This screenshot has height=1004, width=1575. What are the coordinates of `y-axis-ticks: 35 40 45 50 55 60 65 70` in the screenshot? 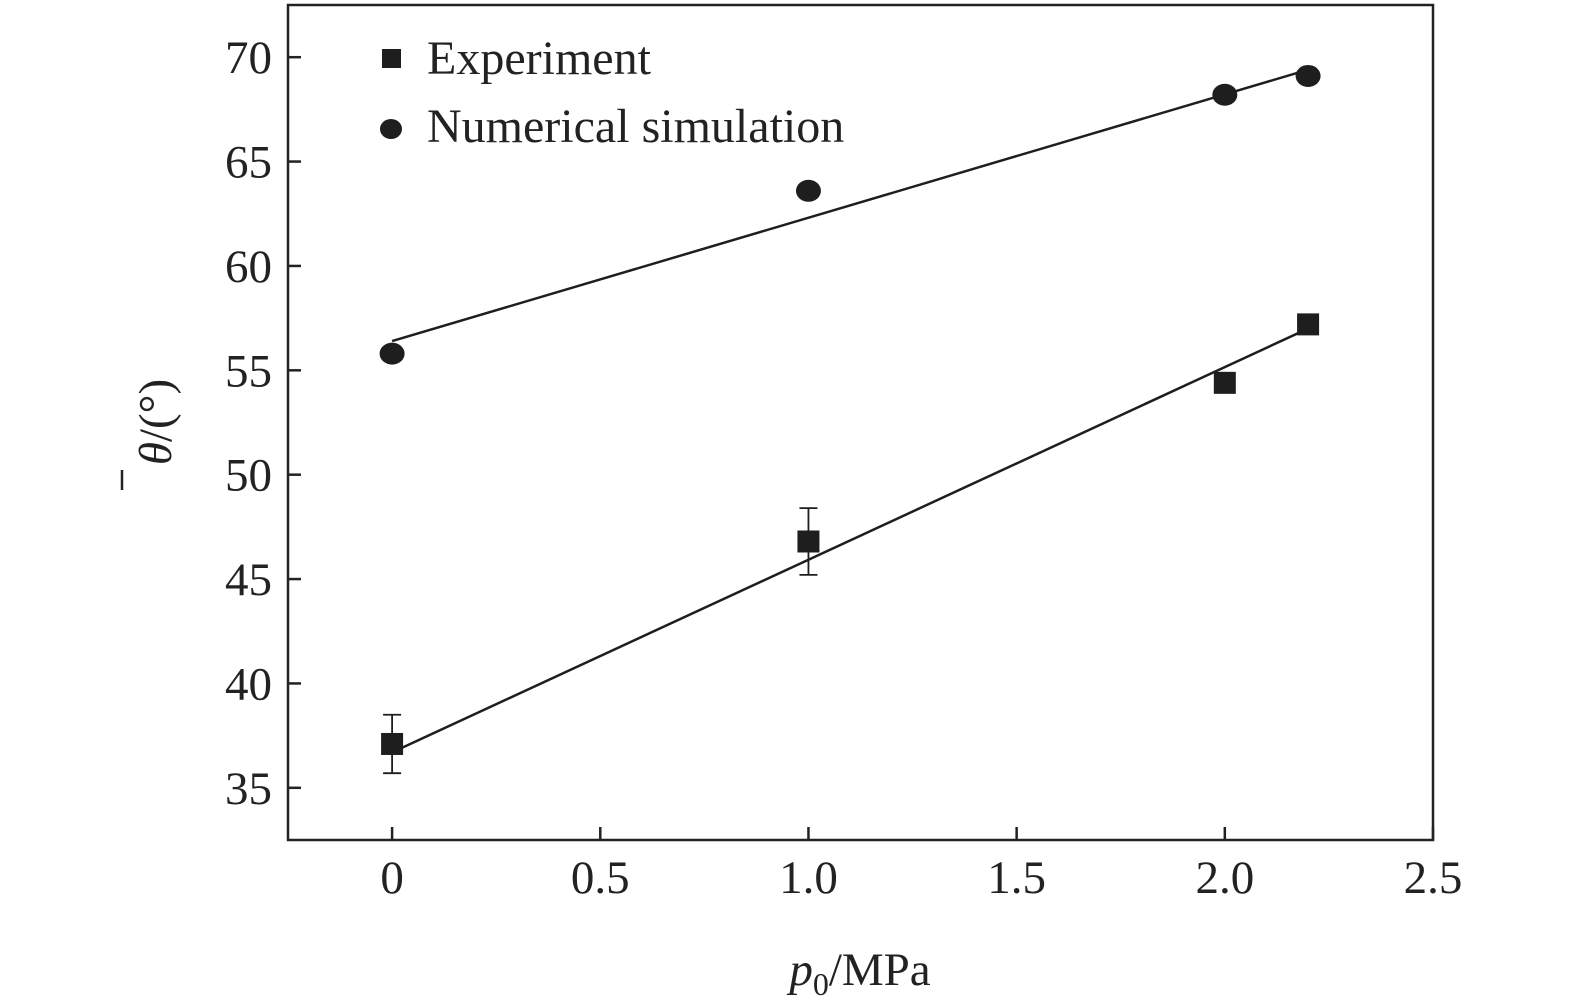 It's located at (263, 423).